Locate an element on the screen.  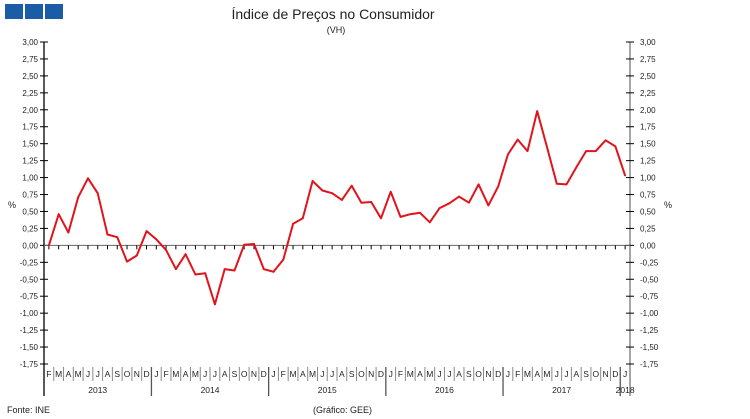
y-tick-label-left: 2,00 is located at coordinates (30, 110).